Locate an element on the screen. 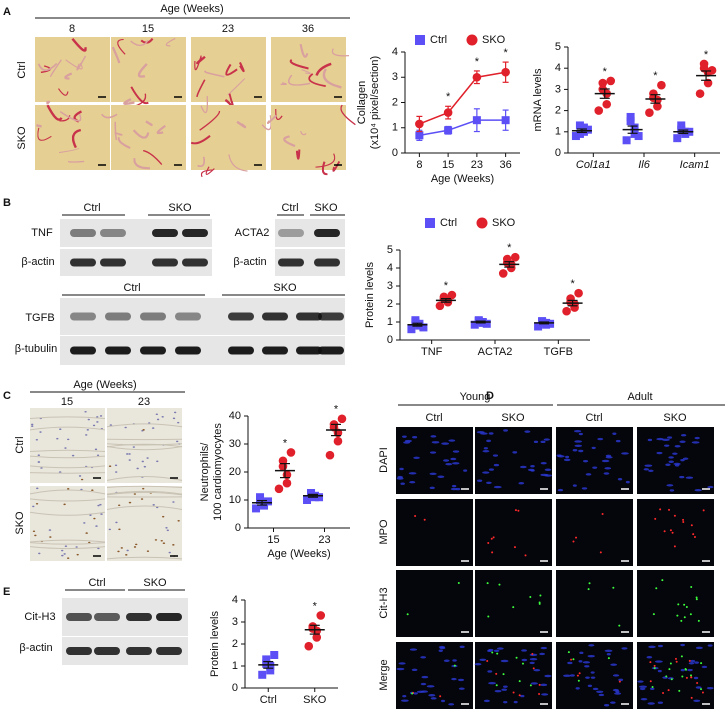 The height and width of the screenshot is (710, 728). micrograph is located at coordinates (308, 69).